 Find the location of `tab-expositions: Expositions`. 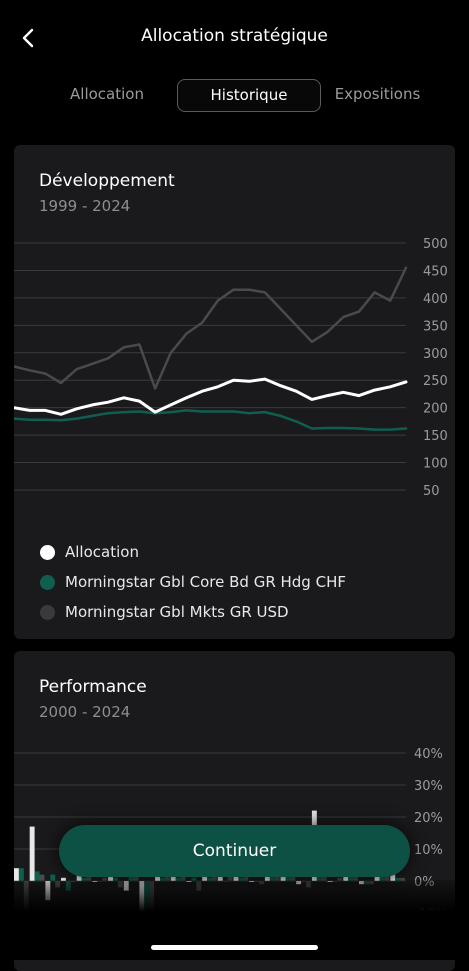

tab-expositions: Expositions is located at coordinates (377, 94).